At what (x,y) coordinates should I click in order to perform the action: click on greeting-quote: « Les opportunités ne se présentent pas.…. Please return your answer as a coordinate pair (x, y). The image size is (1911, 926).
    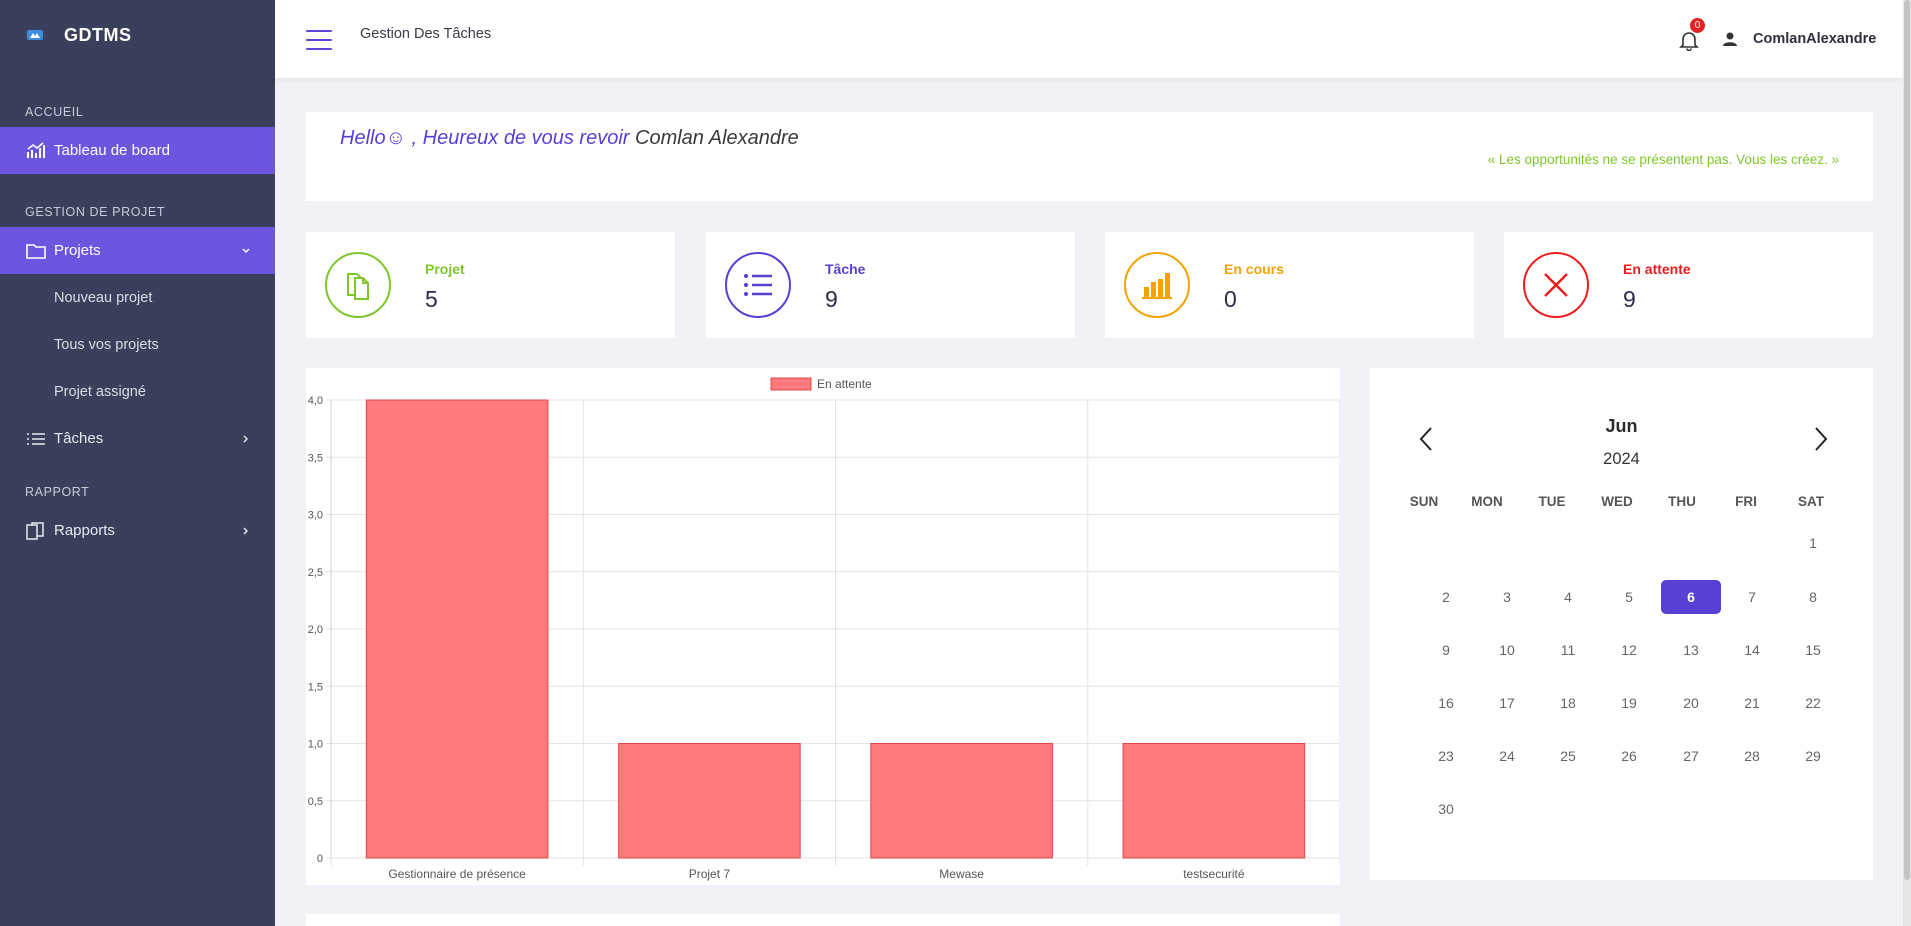
    Looking at the image, I should click on (1663, 159).